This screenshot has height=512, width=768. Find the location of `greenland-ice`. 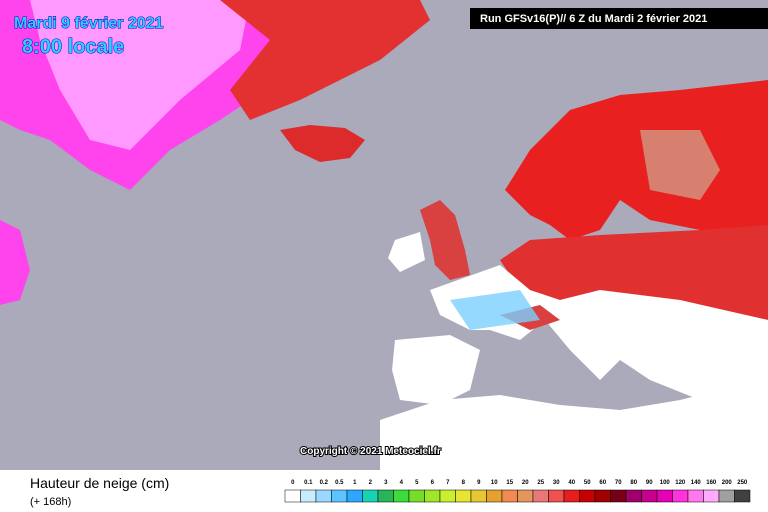

greenland-ice is located at coordinates (140, 75).